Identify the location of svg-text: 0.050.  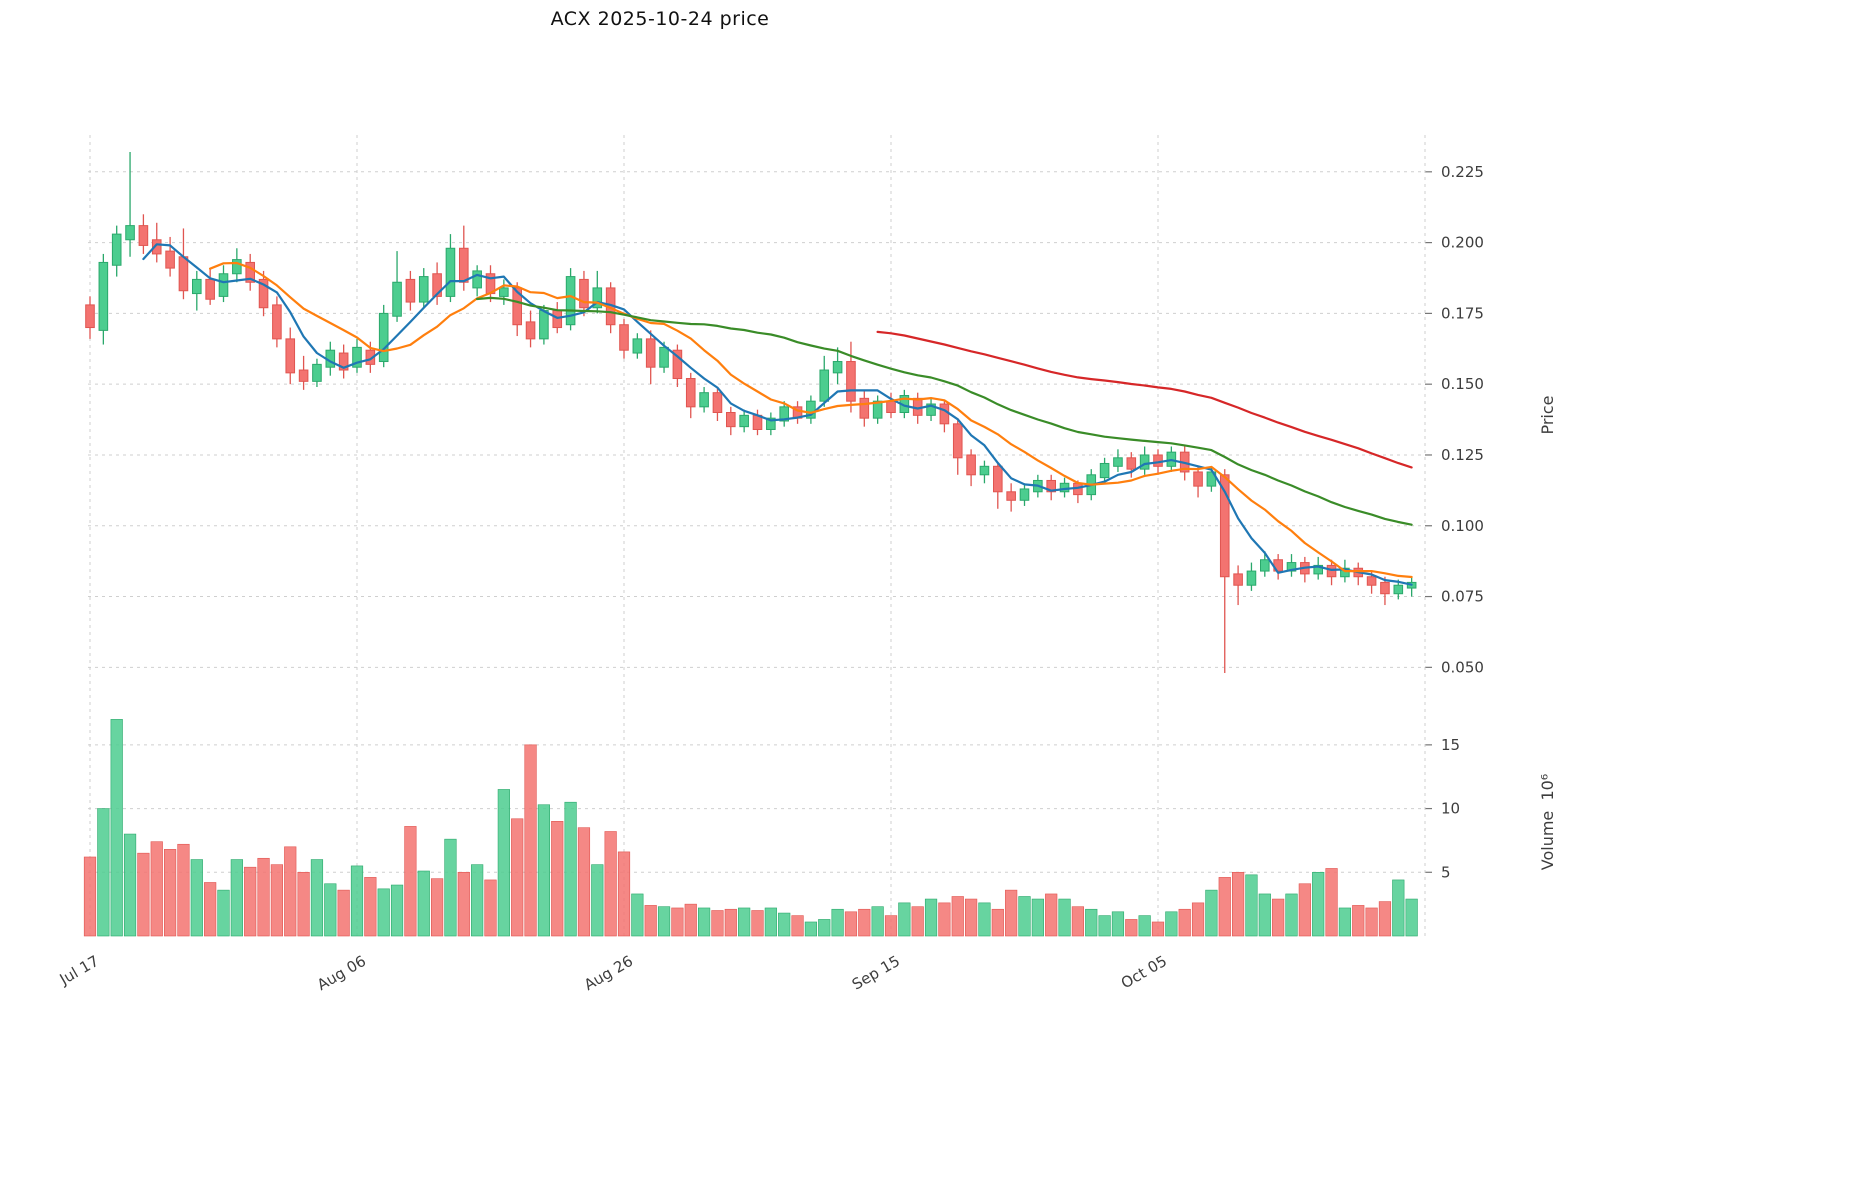
(1462, 667).